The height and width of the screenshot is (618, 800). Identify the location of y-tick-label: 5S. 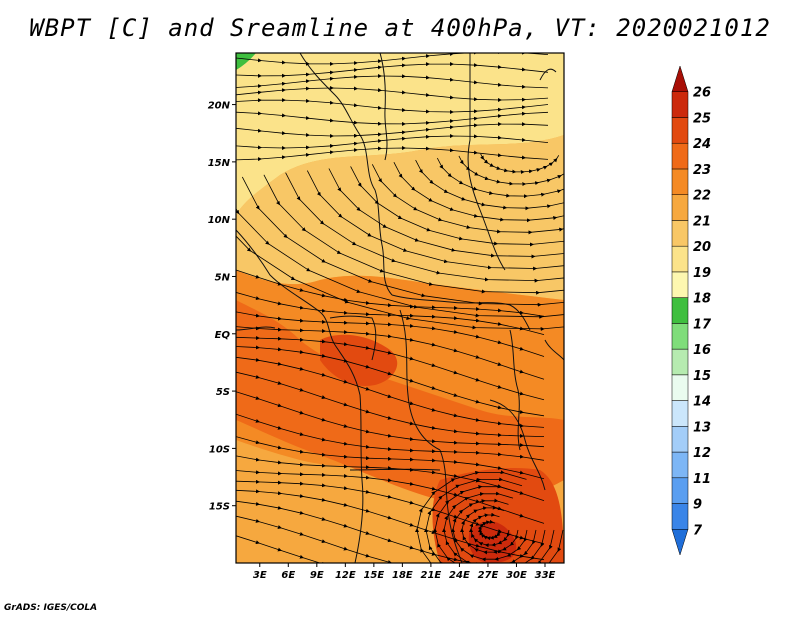
(223, 392).